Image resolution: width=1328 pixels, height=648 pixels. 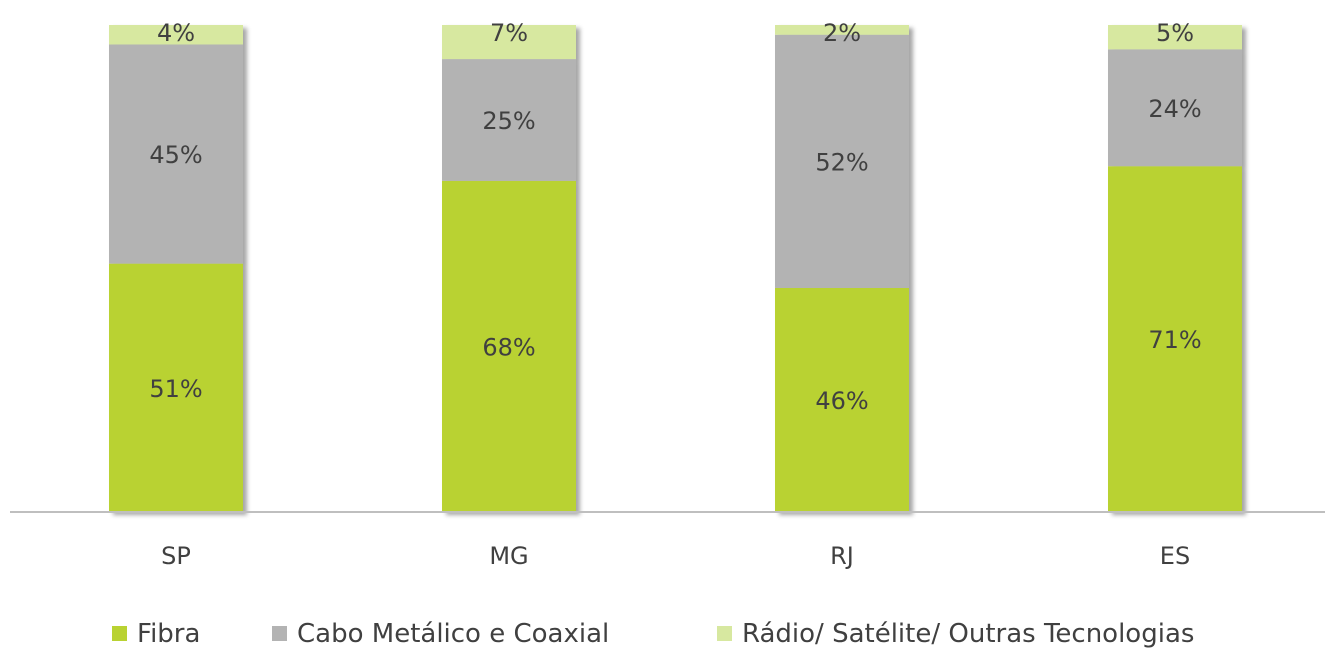 I want to click on legend-label-fibra: Fibra, so click(x=168, y=633).